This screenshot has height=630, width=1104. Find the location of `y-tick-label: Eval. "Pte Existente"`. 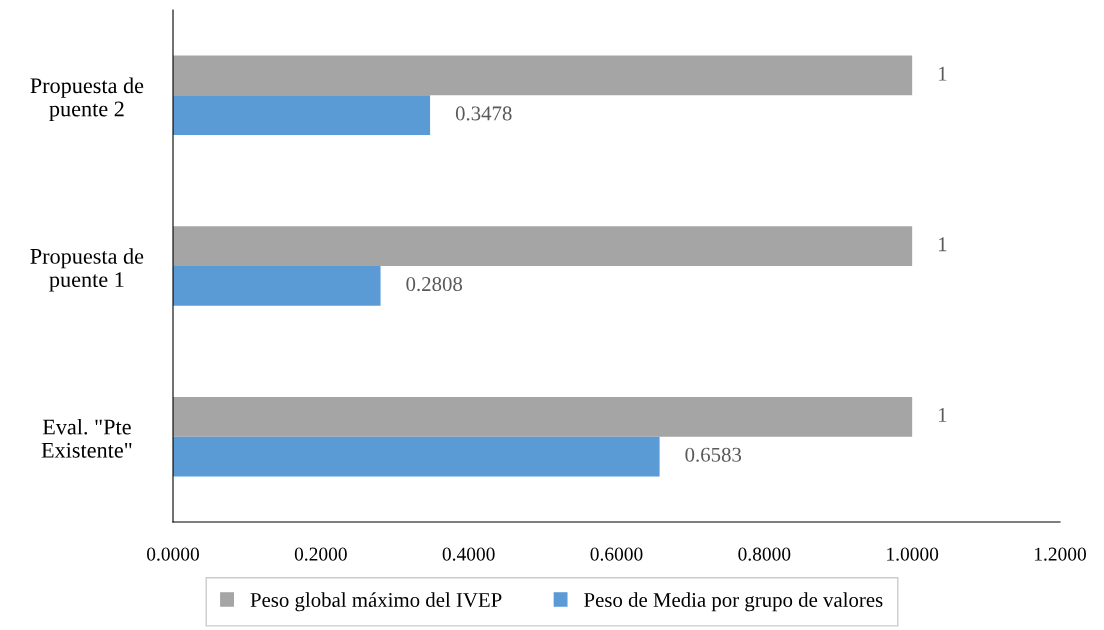

y-tick-label: Eval. "Pte Existente" is located at coordinates (86, 438).